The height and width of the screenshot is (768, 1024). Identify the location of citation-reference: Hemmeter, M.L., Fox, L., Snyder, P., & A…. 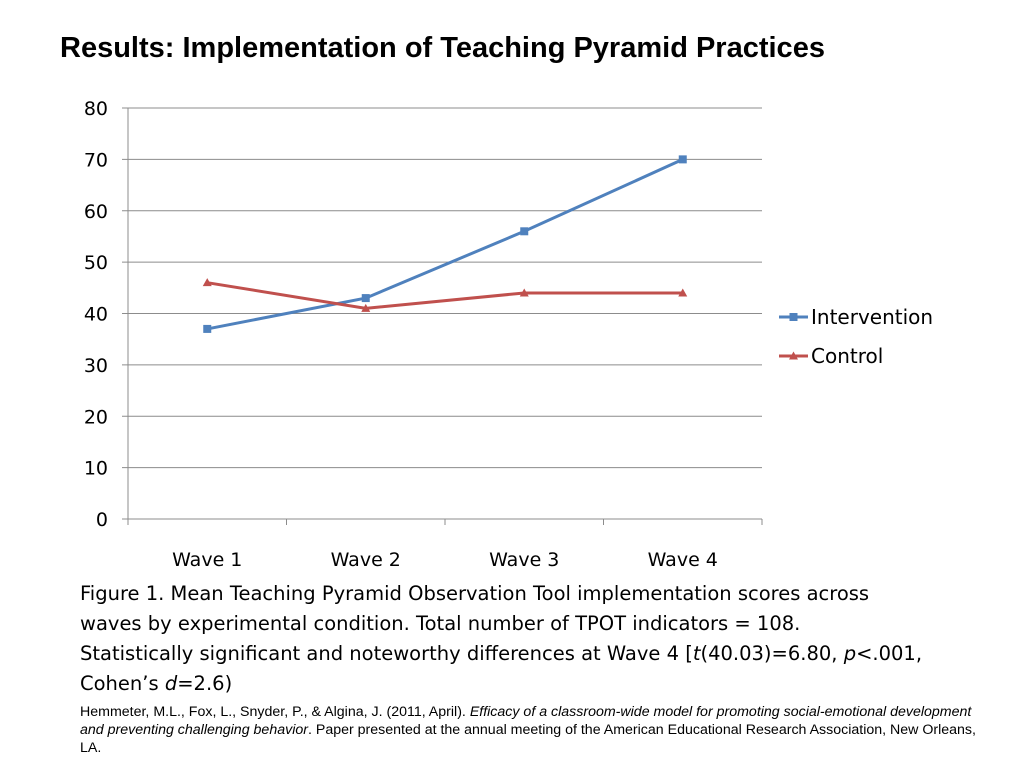
(530, 730).